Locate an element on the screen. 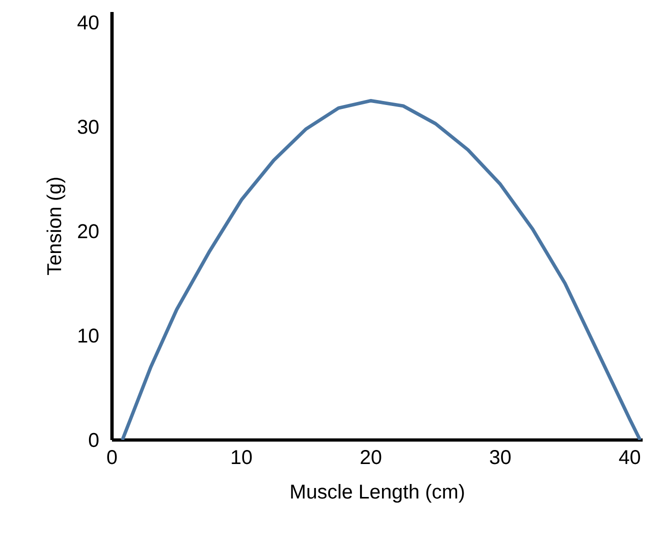 The height and width of the screenshot is (550, 645). y-tick-label: 20 is located at coordinates (88, 231).